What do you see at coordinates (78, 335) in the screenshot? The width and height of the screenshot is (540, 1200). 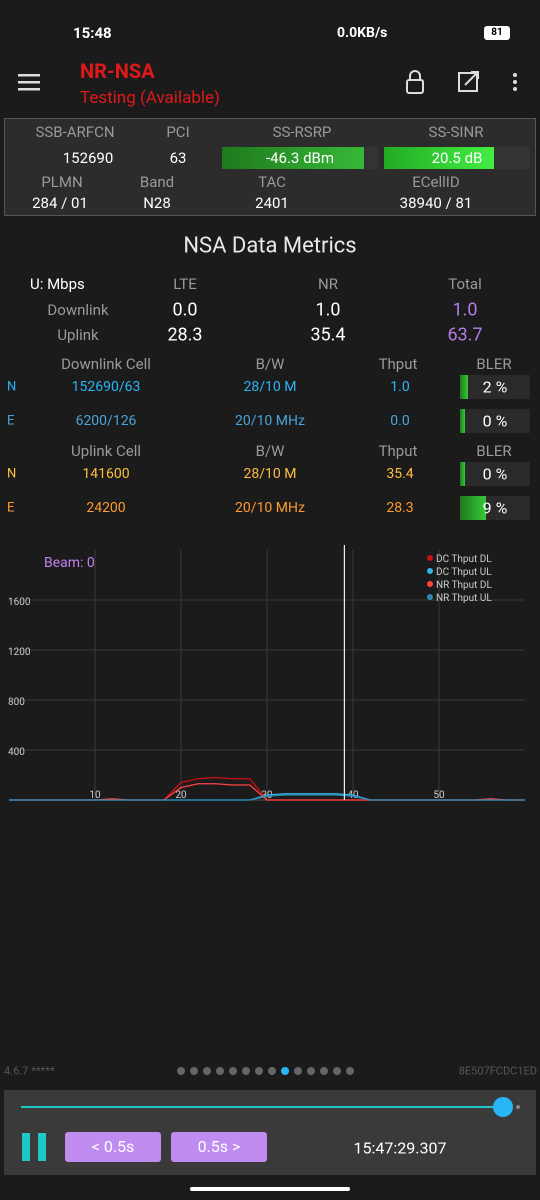 I see `row-label: Uplink` at bounding box center [78, 335].